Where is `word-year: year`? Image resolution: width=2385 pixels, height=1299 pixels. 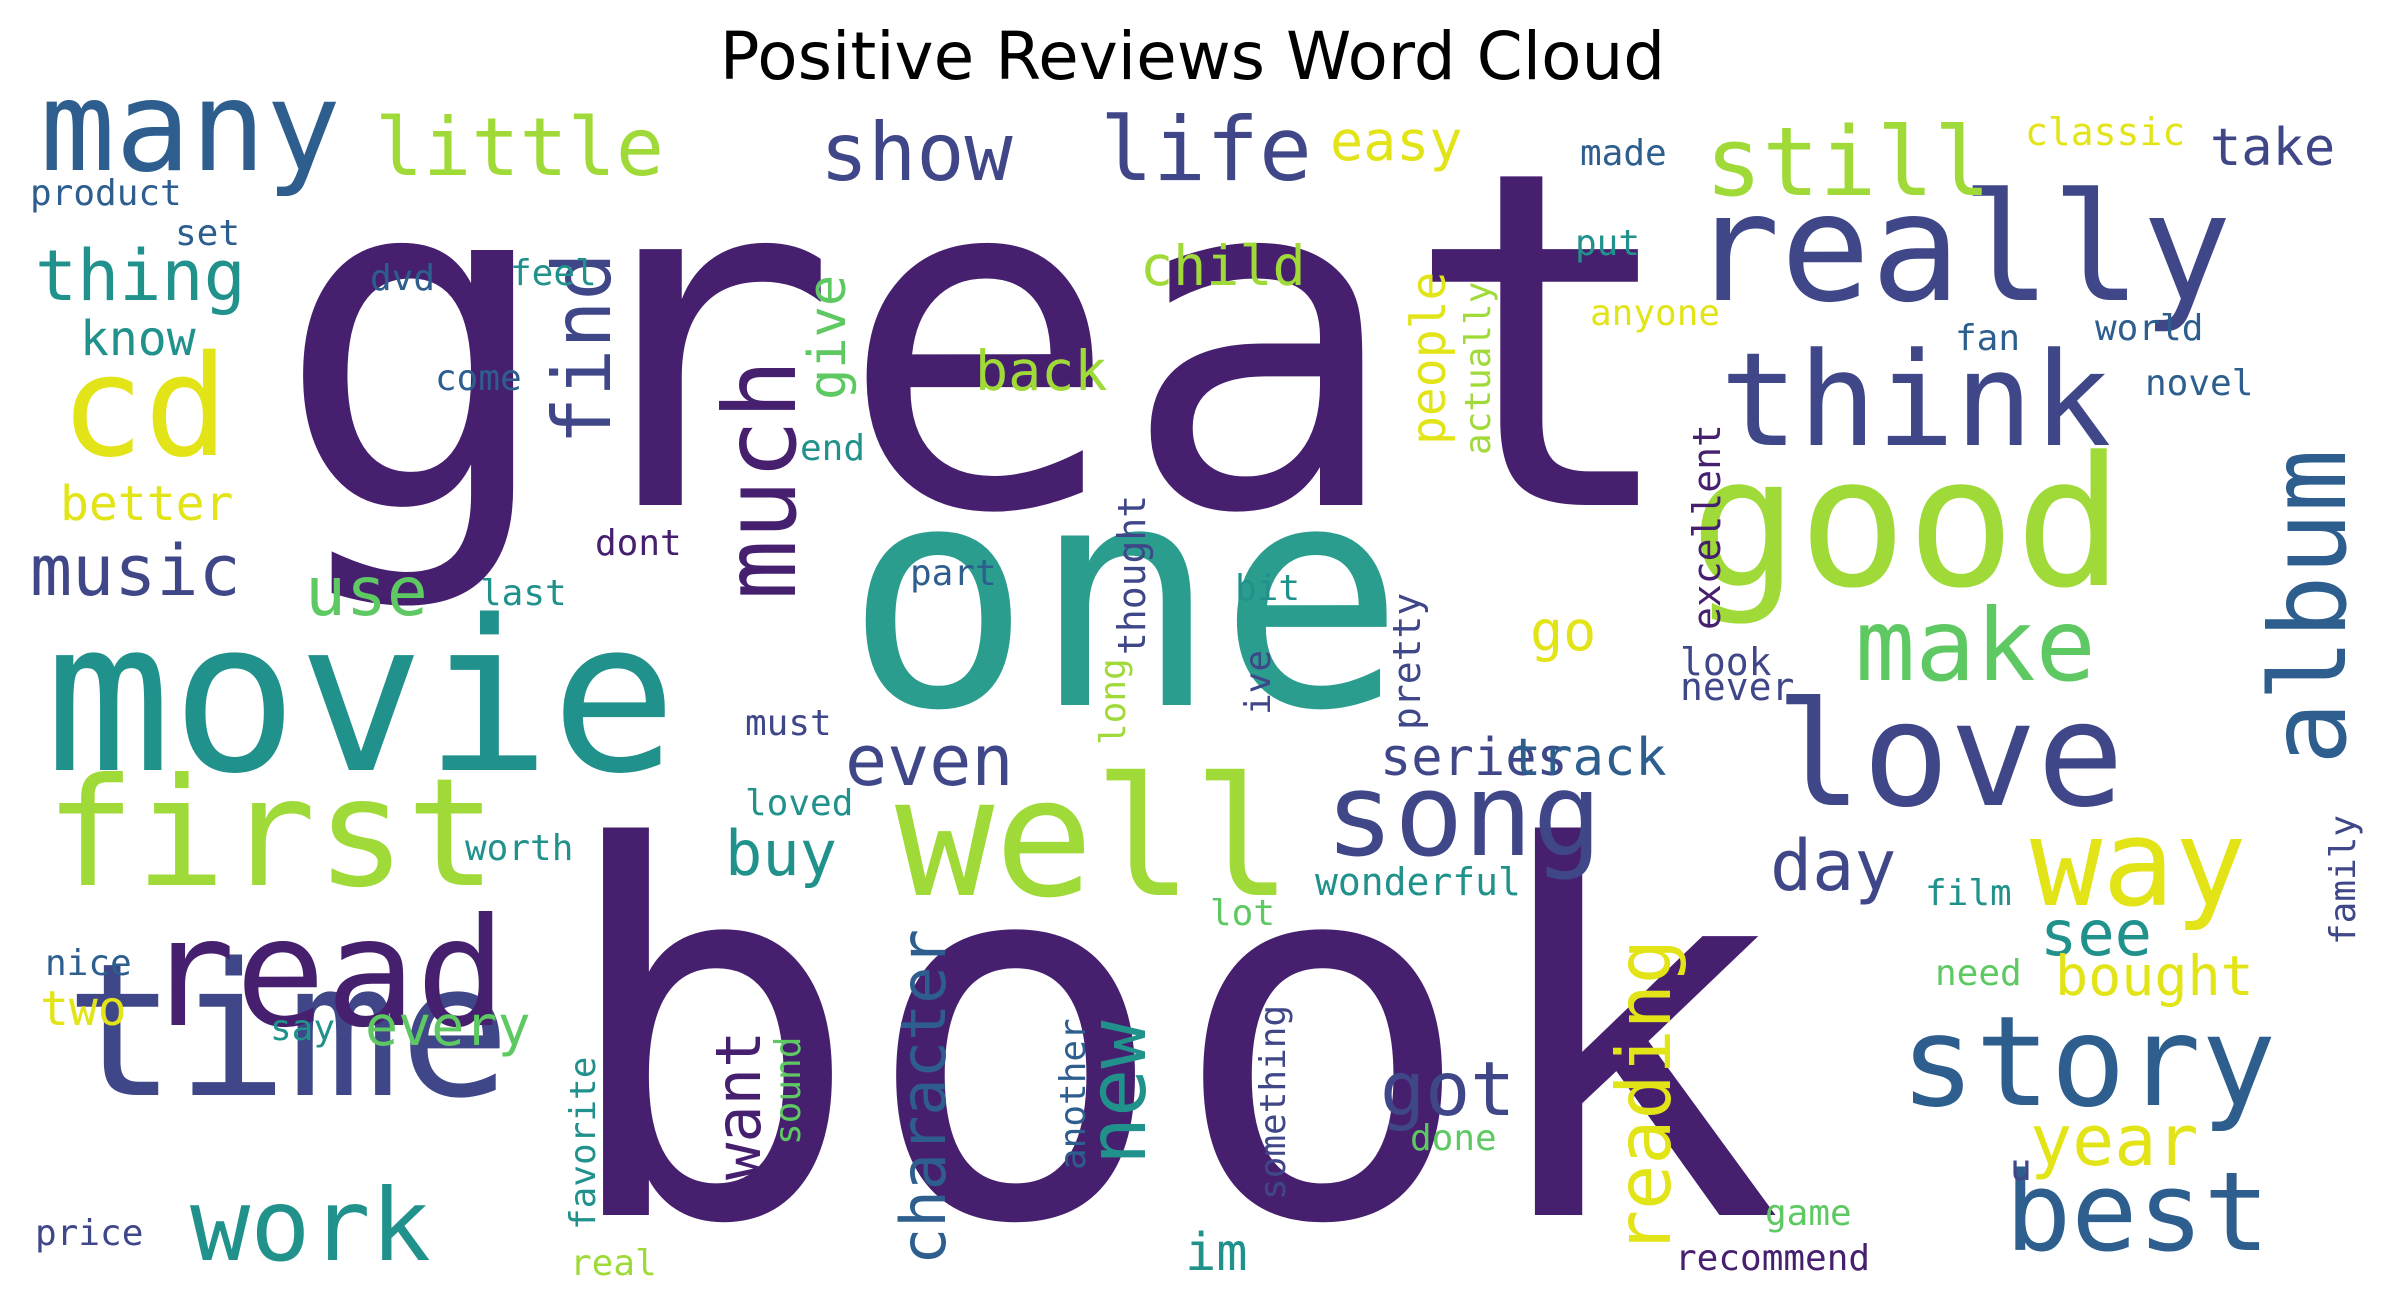 word-year: year is located at coordinates (2114, 1141).